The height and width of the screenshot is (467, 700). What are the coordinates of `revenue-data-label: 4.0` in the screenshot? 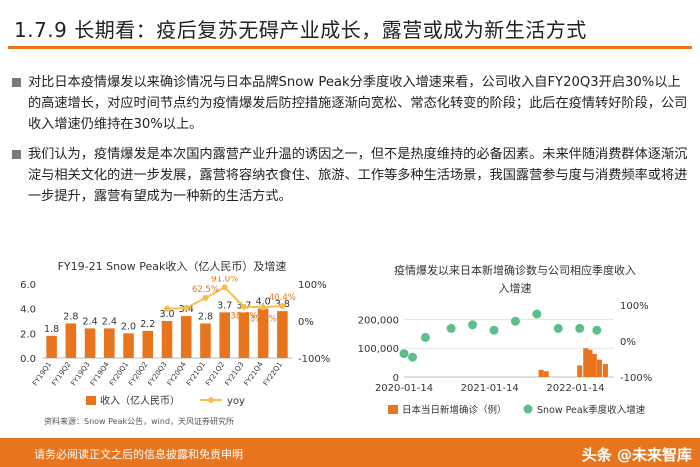 It's located at (263, 302).